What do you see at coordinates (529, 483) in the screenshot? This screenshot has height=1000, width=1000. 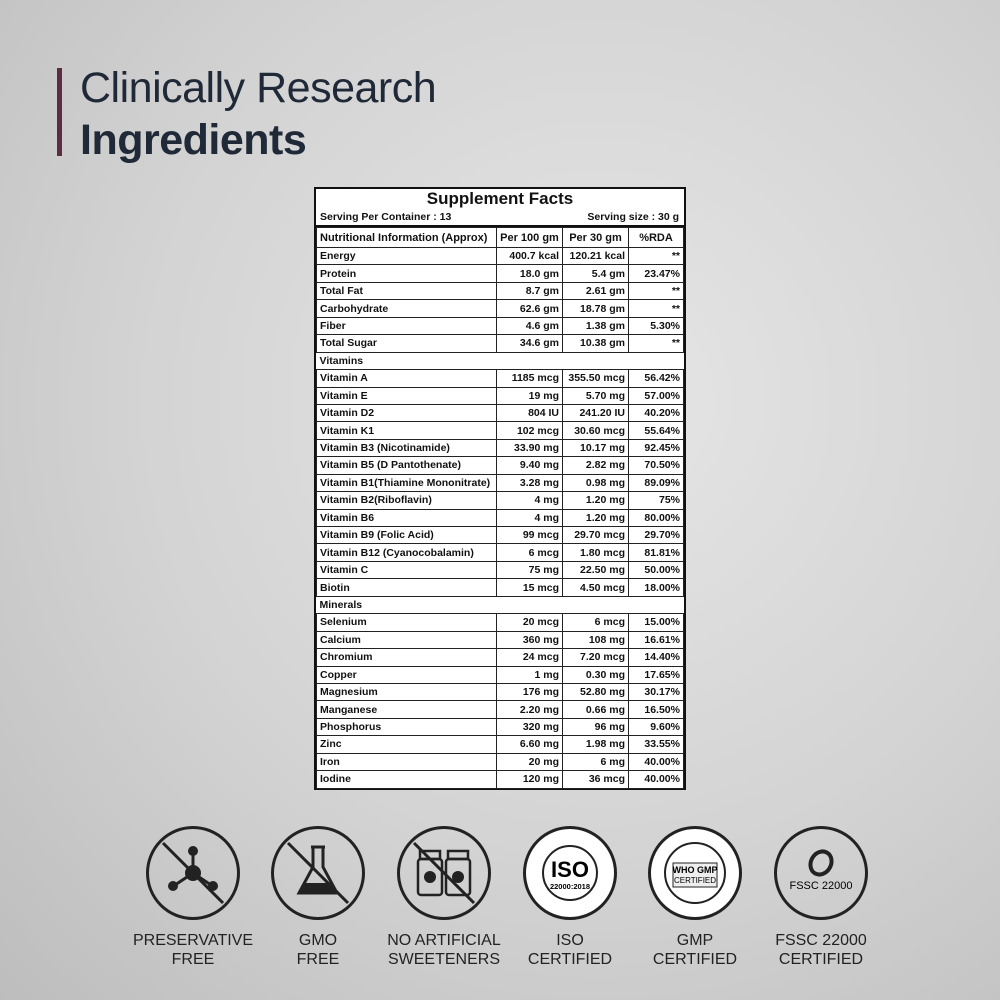 I see `per-100-value: 3.28 mg` at bounding box center [529, 483].